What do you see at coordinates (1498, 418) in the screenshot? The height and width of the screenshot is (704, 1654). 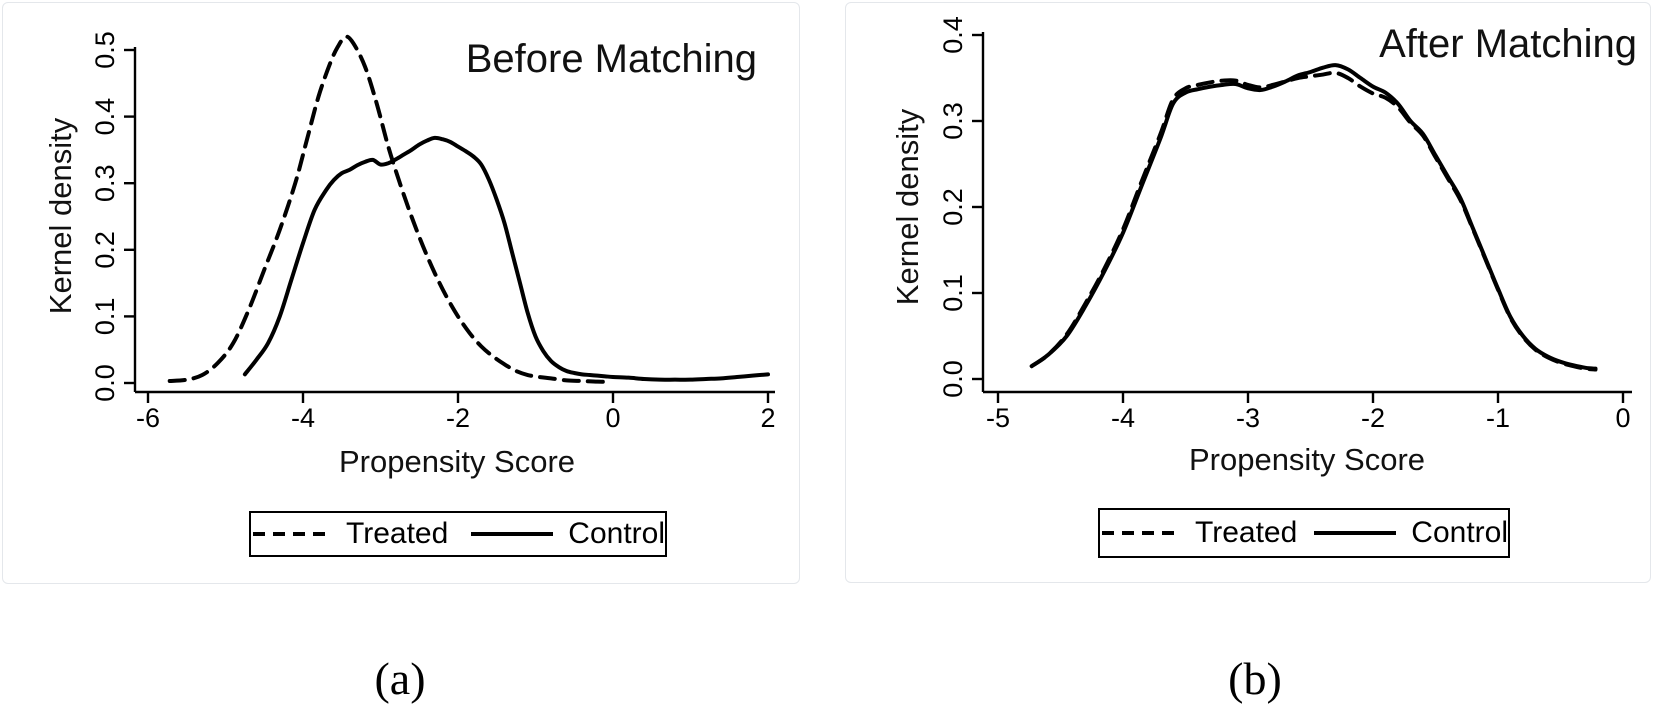 I see `x-tick-label: -1` at bounding box center [1498, 418].